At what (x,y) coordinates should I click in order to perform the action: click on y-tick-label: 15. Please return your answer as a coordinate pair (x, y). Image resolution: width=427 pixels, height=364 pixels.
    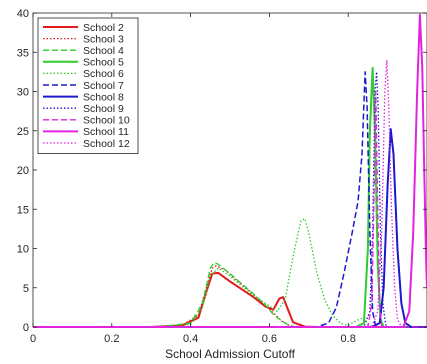
    Looking at the image, I should click on (23, 210).